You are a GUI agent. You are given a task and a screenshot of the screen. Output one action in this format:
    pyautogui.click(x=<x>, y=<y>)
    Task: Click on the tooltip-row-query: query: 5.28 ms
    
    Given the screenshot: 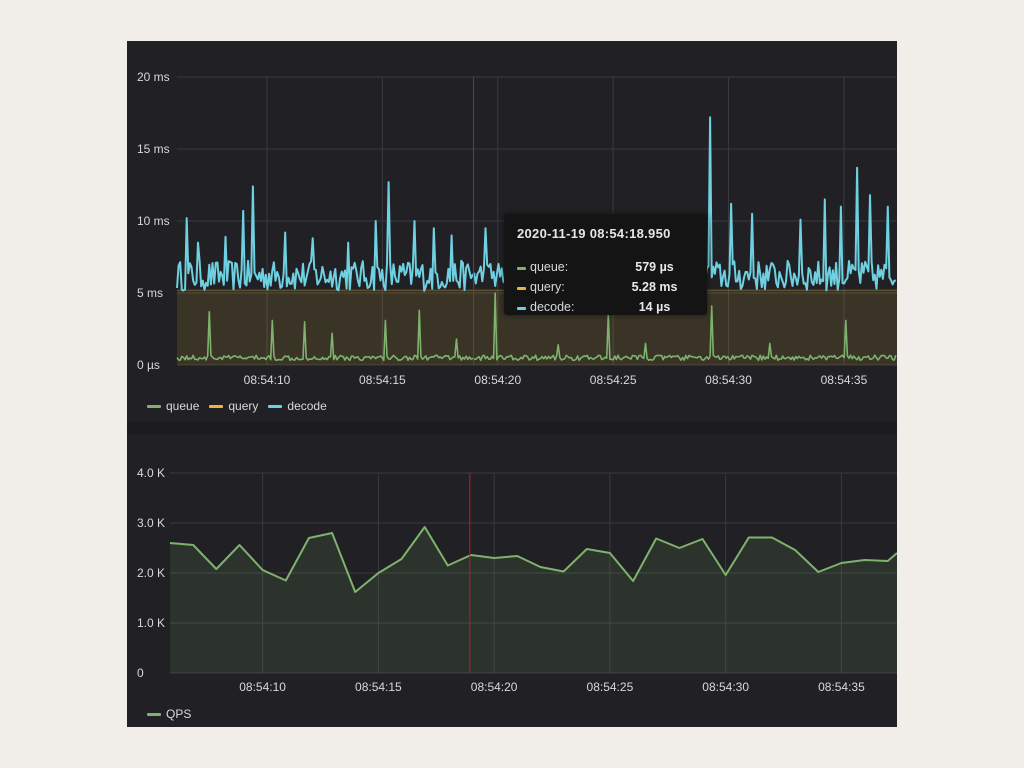 What is the action you would take?
    pyautogui.click(x=604, y=288)
    